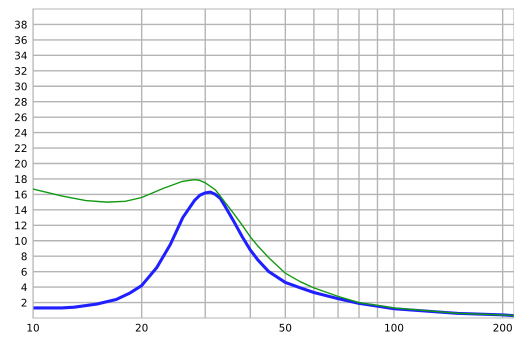  What do you see at coordinates (394, 328) in the screenshot?
I see `x-tick-label: 100` at bounding box center [394, 328].